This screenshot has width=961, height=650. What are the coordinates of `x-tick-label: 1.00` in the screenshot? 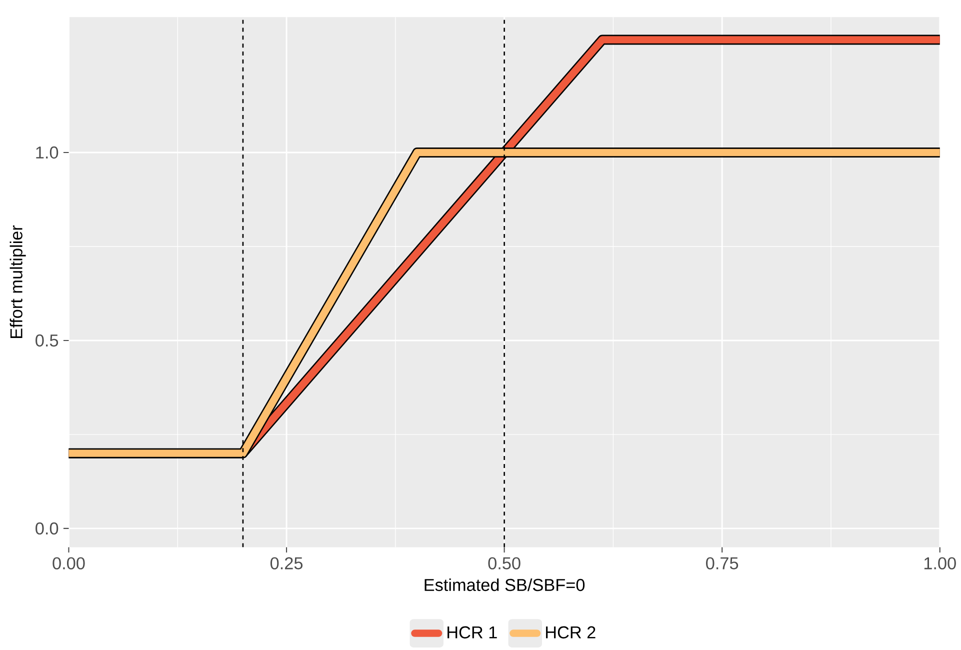 It's located at (940, 563).